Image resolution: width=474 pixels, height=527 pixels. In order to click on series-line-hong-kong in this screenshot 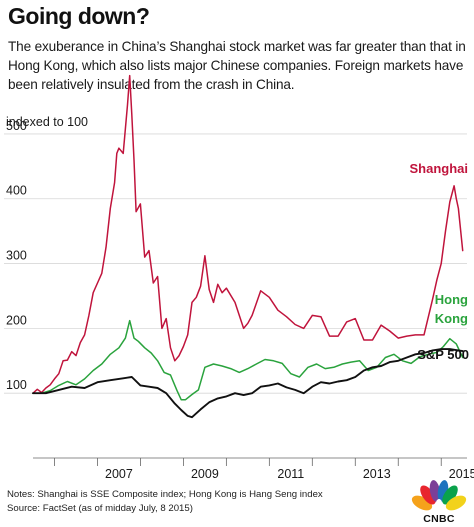, I will do `click(248, 360)`.